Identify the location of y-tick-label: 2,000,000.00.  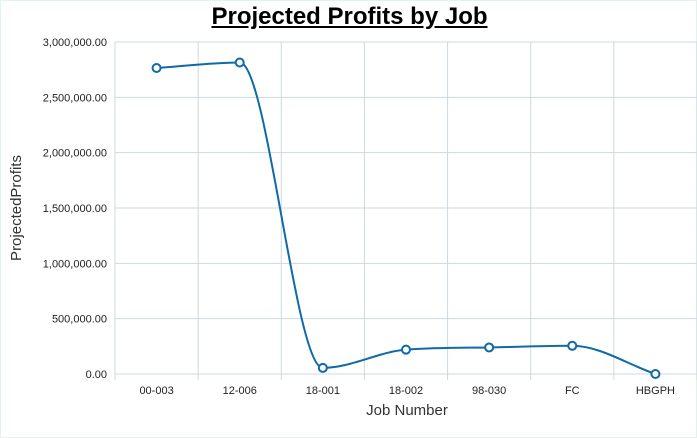
(75, 154).